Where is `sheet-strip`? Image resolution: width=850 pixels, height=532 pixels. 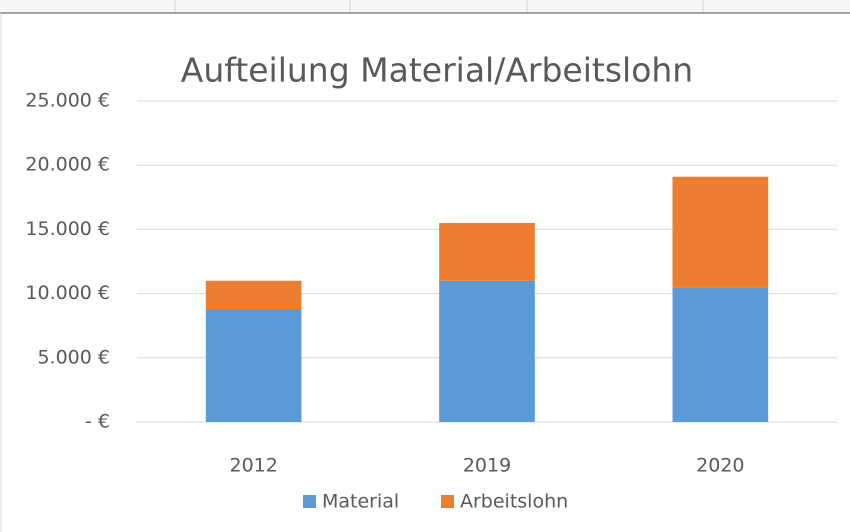 sheet-strip is located at coordinates (425, 6).